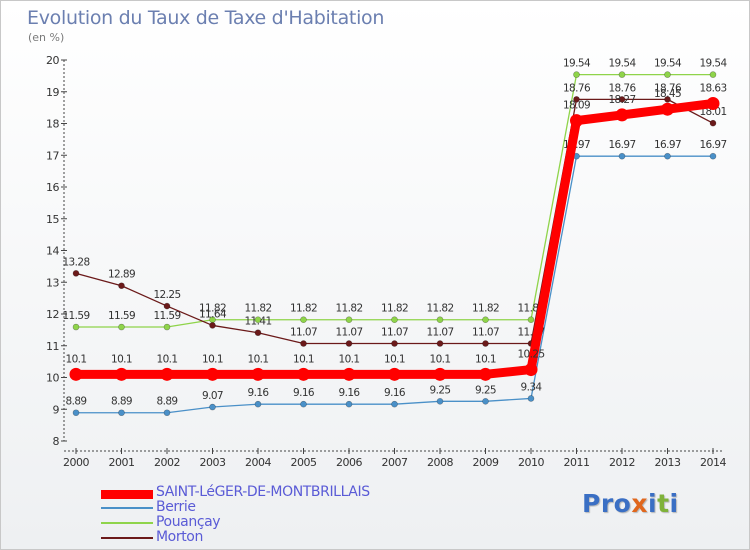 The image size is (750, 550). Describe the element at coordinates (52, 346) in the screenshot. I see `y-tick-label: 11` at that location.